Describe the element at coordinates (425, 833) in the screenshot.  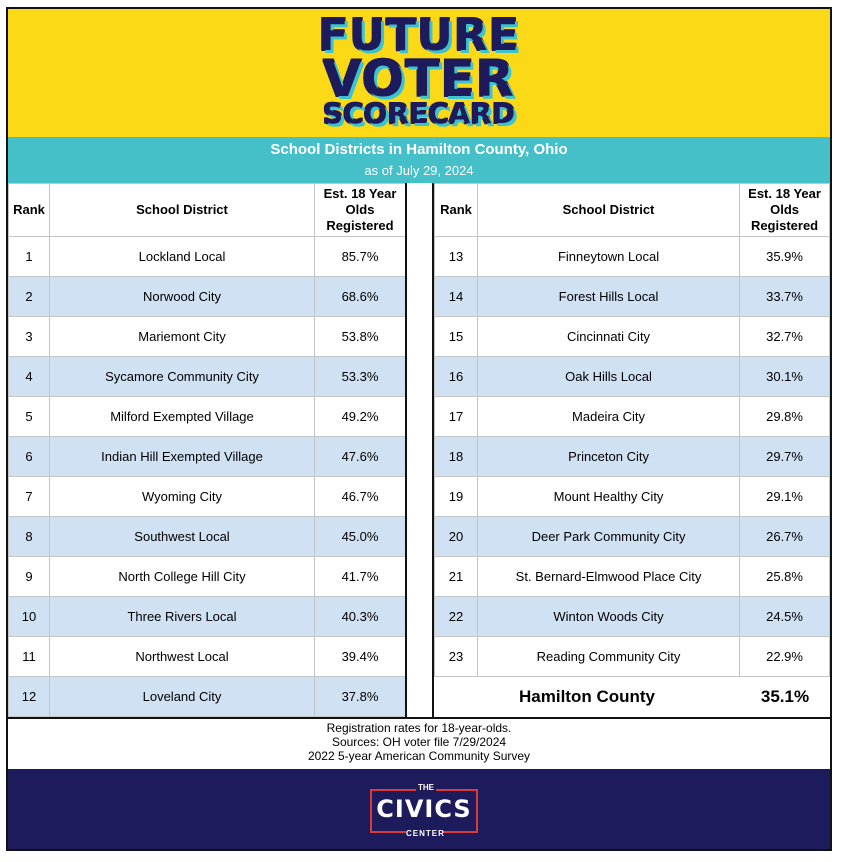
I see `logo-center: CENTER` at that location.